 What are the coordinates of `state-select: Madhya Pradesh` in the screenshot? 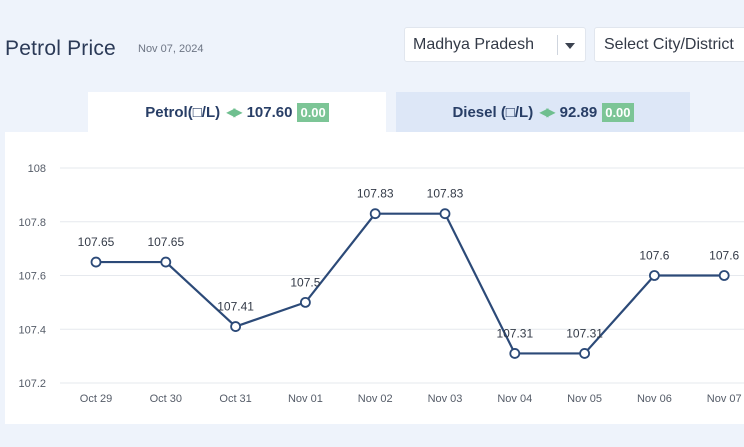 It's located at (495, 44).